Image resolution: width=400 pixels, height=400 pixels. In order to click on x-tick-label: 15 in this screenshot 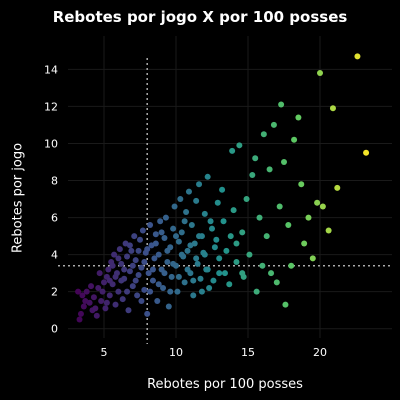, I will do `click(248, 352)`.